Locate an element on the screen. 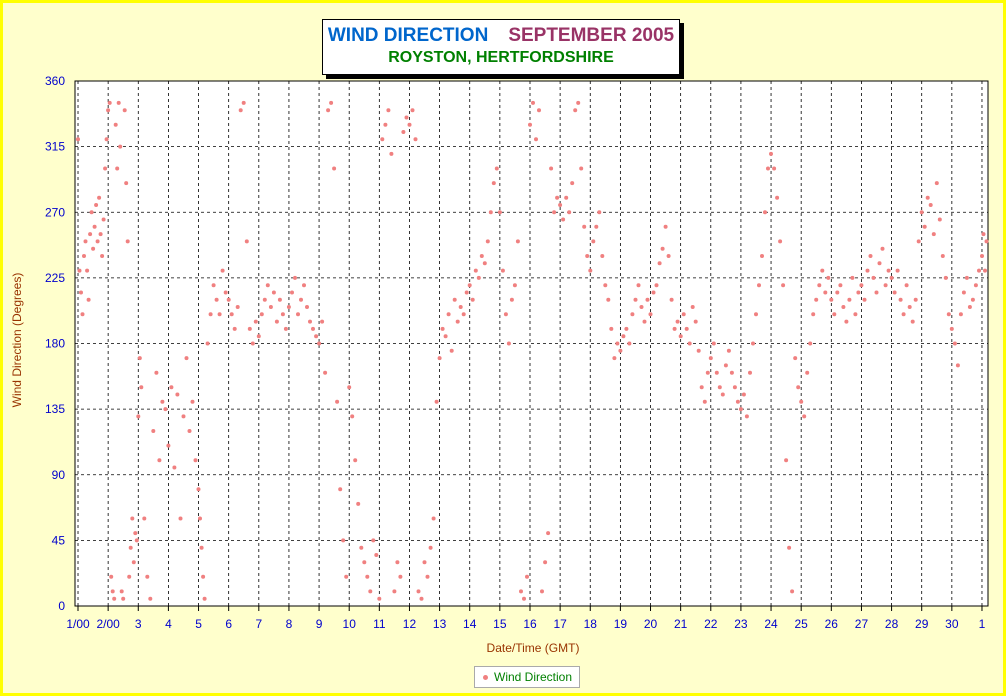  title-wind-direction: WIND DIRECTION is located at coordinates (408, 35).